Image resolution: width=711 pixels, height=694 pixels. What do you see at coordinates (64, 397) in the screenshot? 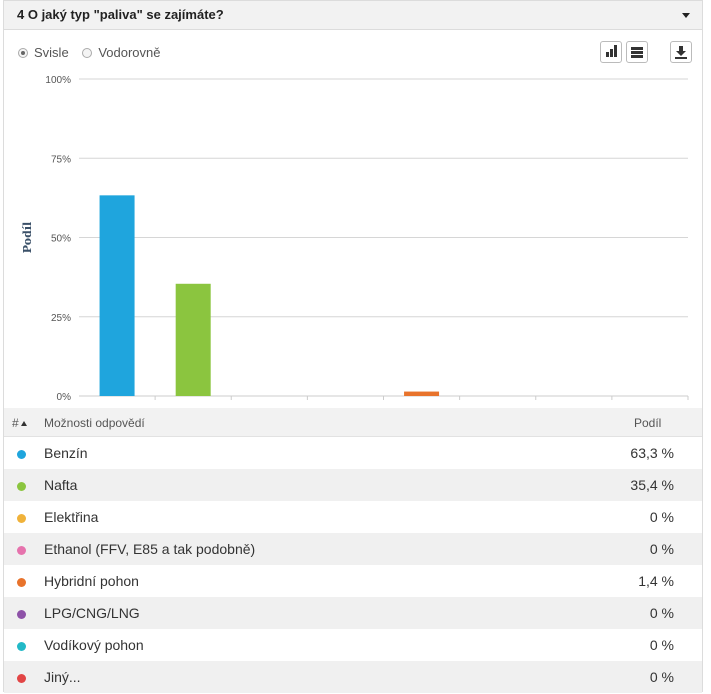
I see `y-tick-label: 0%` at bounding box center [64, 397].